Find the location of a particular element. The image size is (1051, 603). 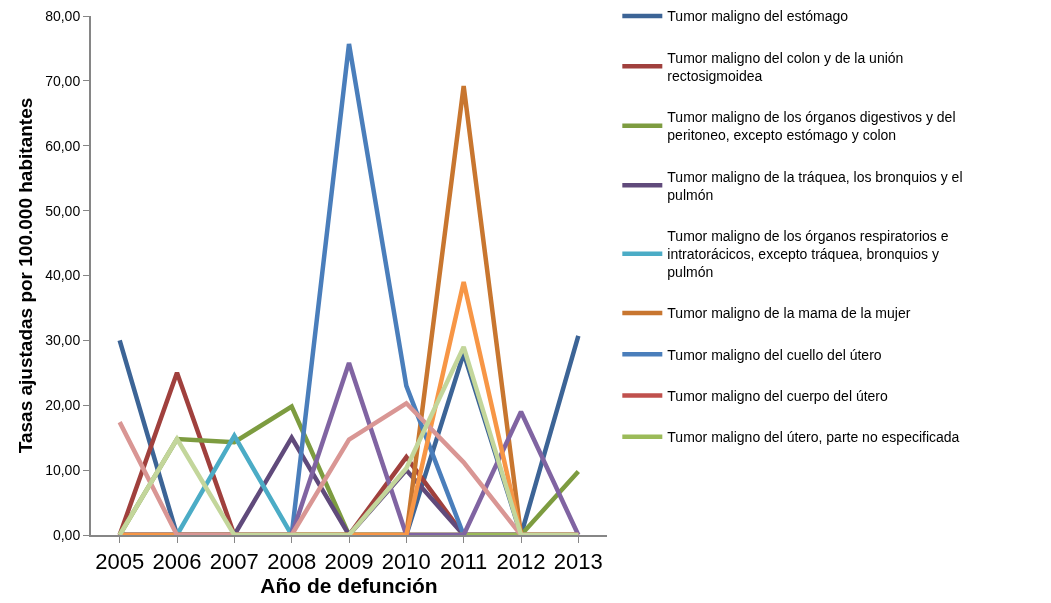

y-tick-label: 80,00 is located at coordinates (63, 15).